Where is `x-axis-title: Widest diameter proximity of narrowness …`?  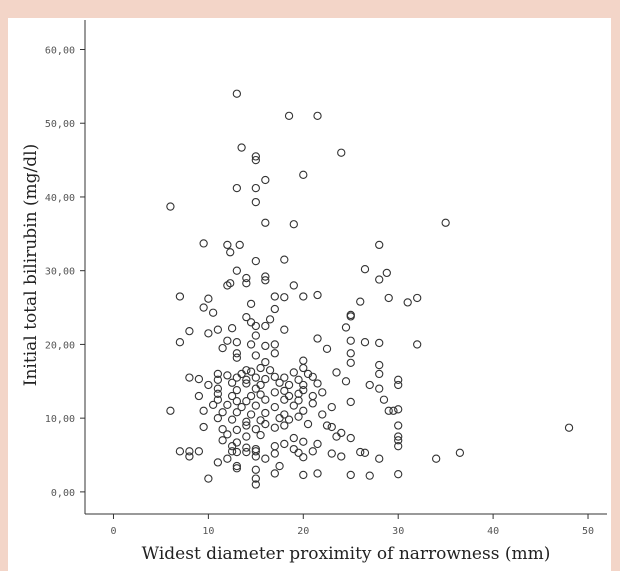
x-axis-title: Widest diameter proximity of narrowness … is located at coordinates (346, 554).